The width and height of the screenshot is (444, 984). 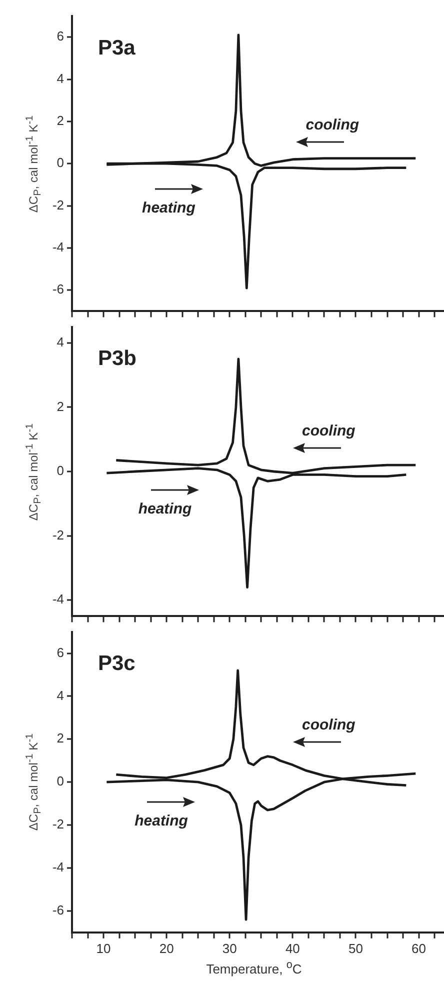 I want to click on x-tick-label: 60, so click(x=419, y=948).